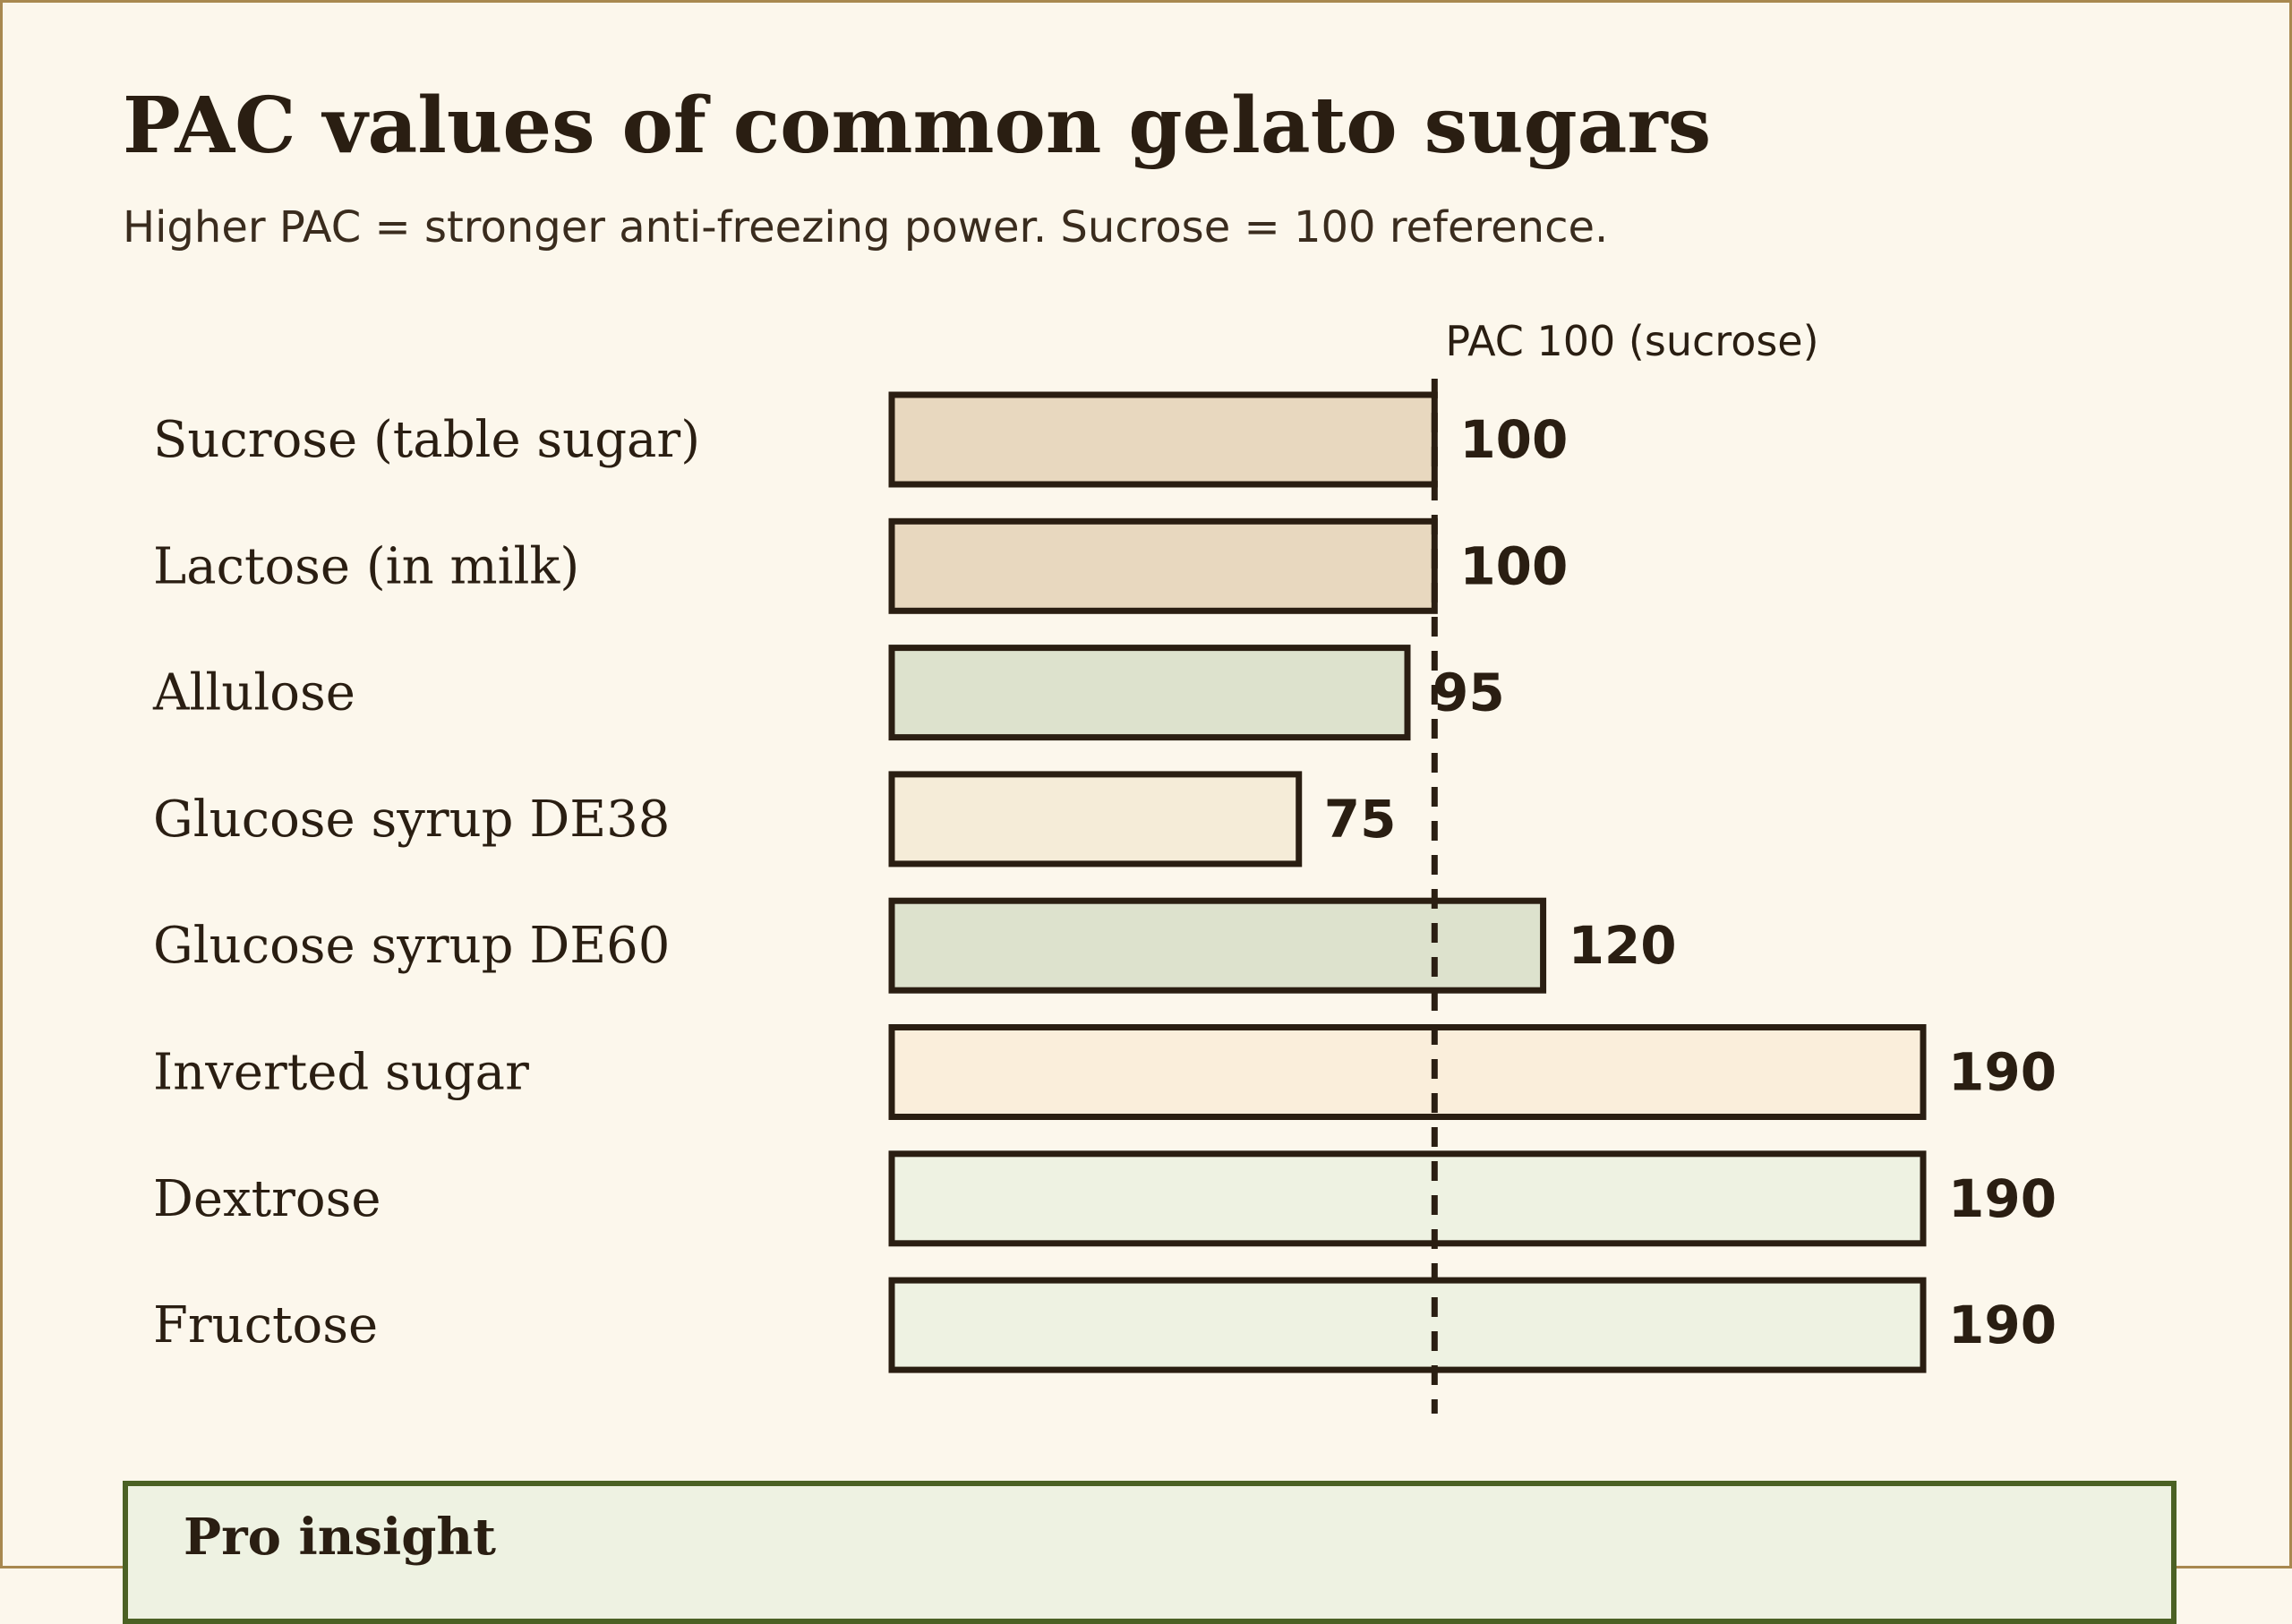  I want to click on category-label-glucose-syrup-de60: Glucose syrup DE60, so click(411, 946).